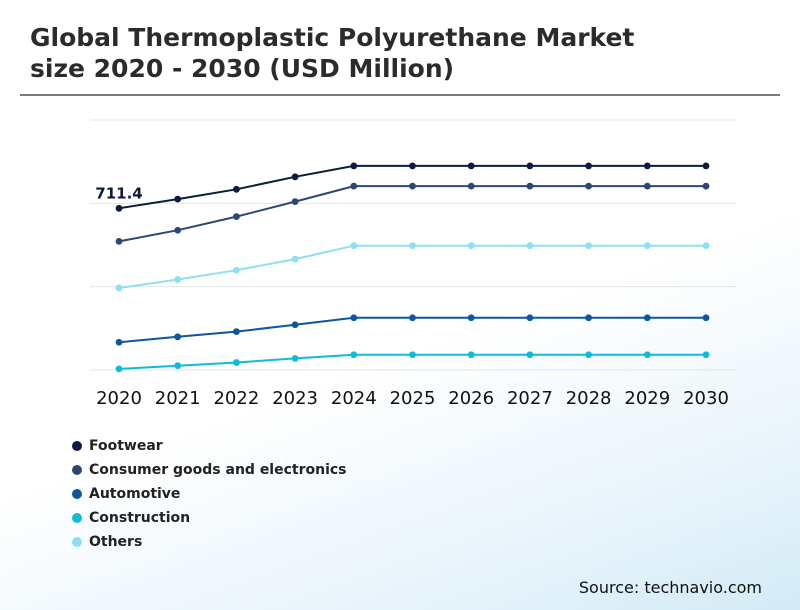 This screenshot has width=800, height=610. What do you see at coordinates (354, 398) in the screenshot?
I see `x-tick-label: 2024` at bounding box center [354, 398].